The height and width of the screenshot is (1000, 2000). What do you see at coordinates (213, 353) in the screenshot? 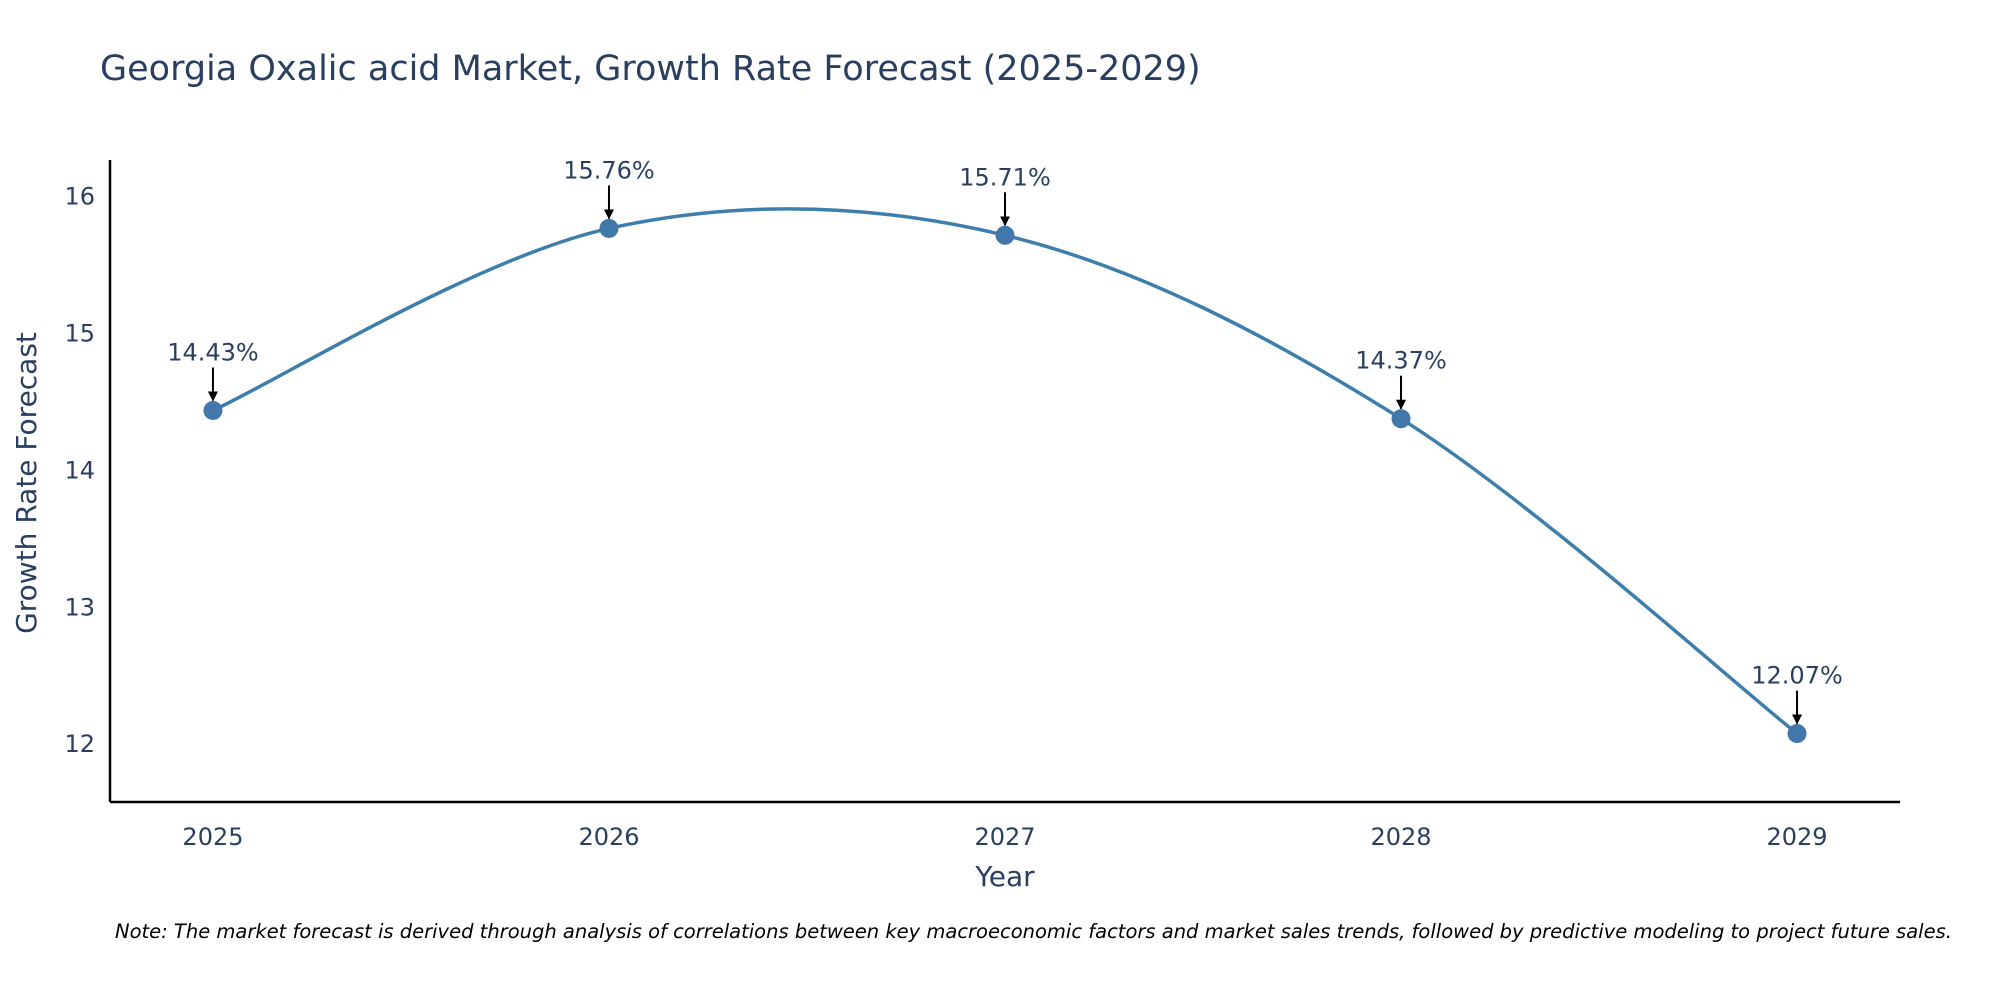
I see `data-label: 14.43%` at bounding box center [213, 353].